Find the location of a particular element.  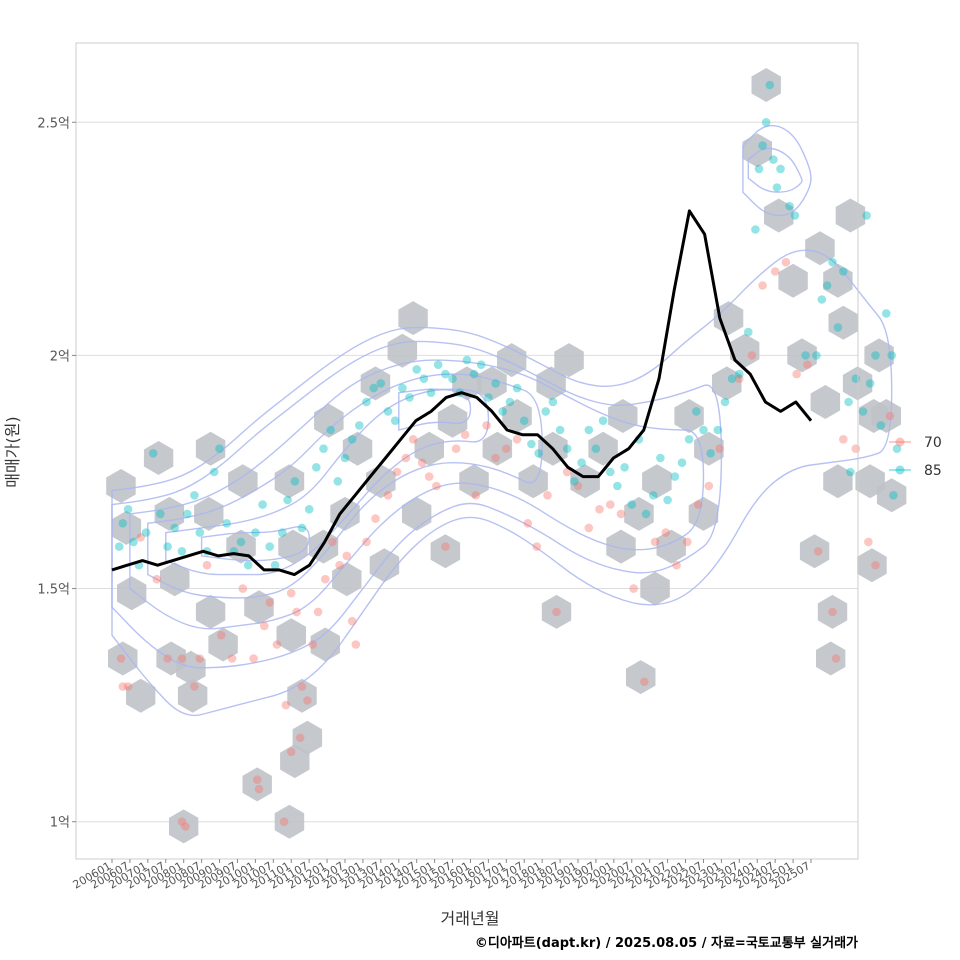

legend: 70 85 is located at coordinates (915, 457).